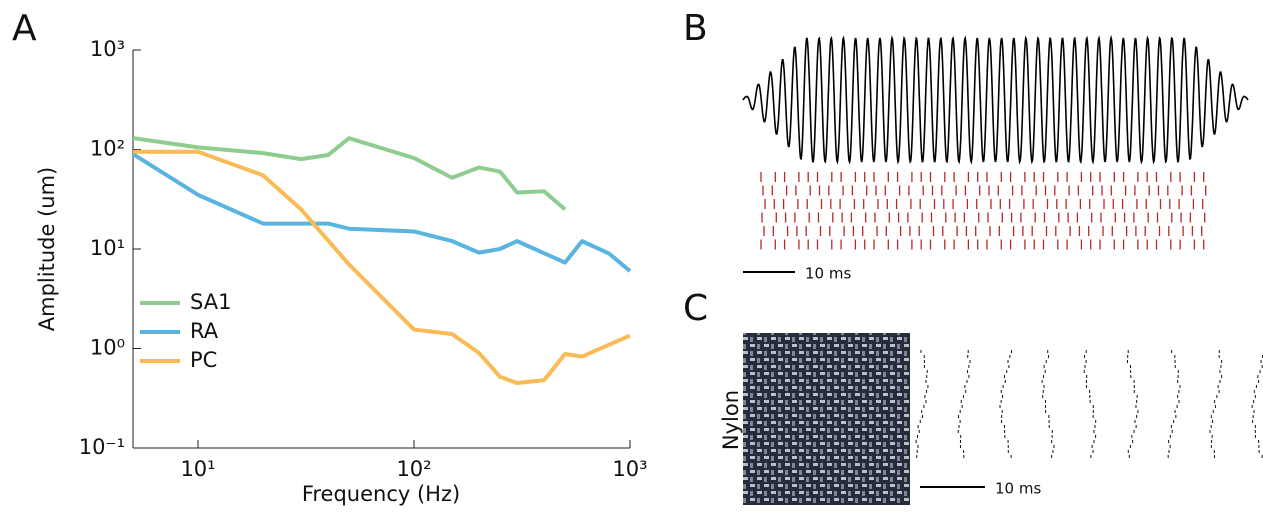  I want to click on y-tick-label: 10², so click(107, 149).